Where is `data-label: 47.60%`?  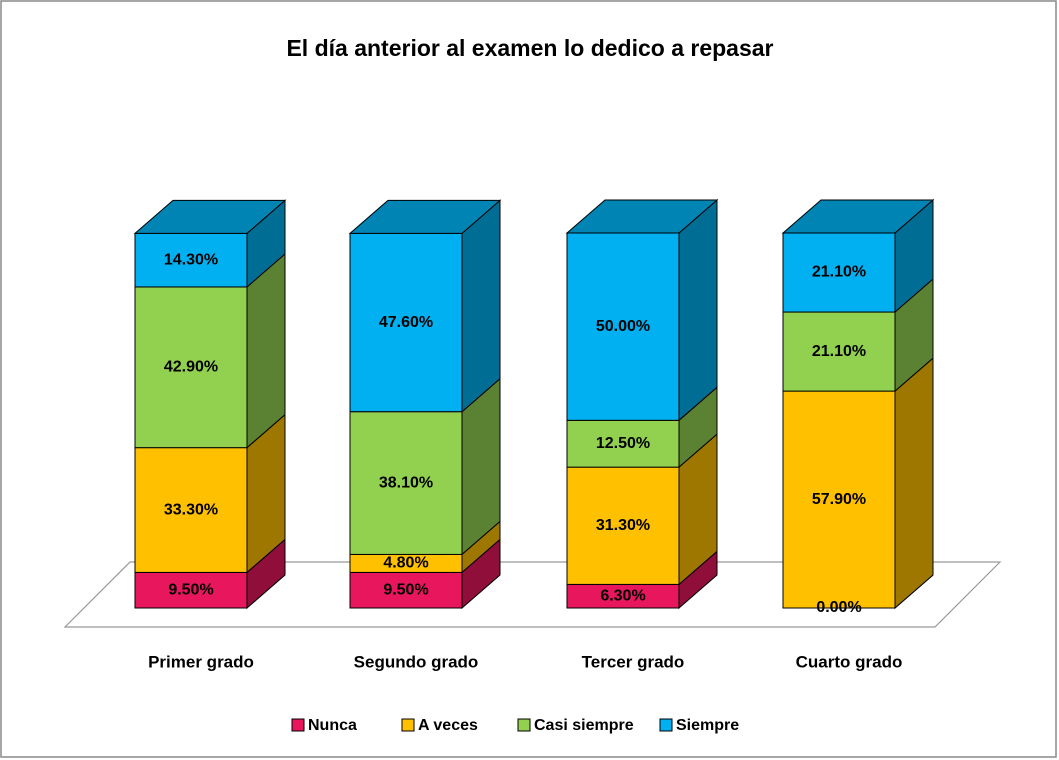
data-label: 47.60% is located at coordinates (406, 322).